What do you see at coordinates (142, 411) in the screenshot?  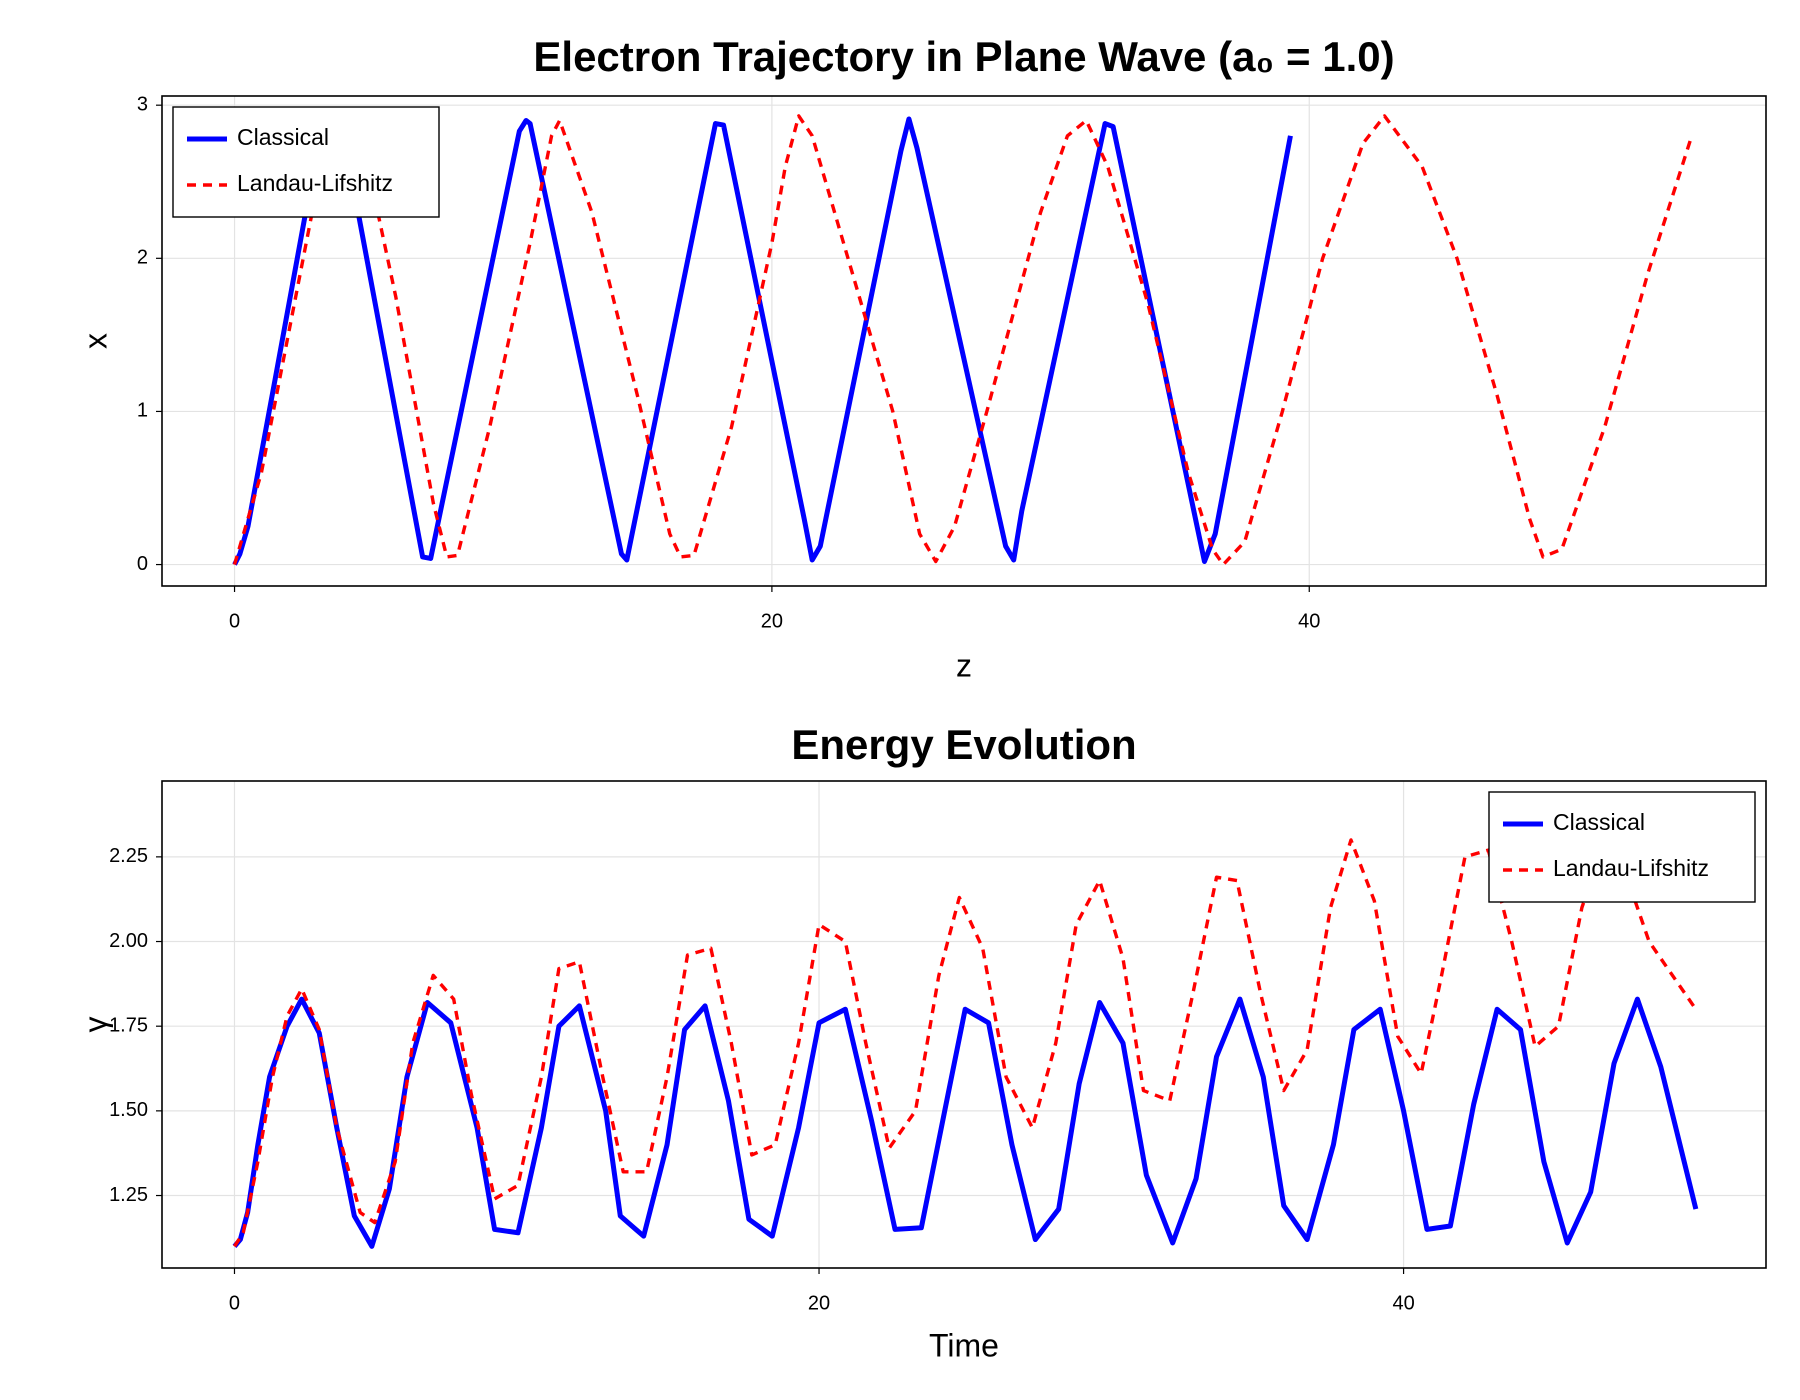 I see `y-tick-label: 1` at bounding box center [142, 411].